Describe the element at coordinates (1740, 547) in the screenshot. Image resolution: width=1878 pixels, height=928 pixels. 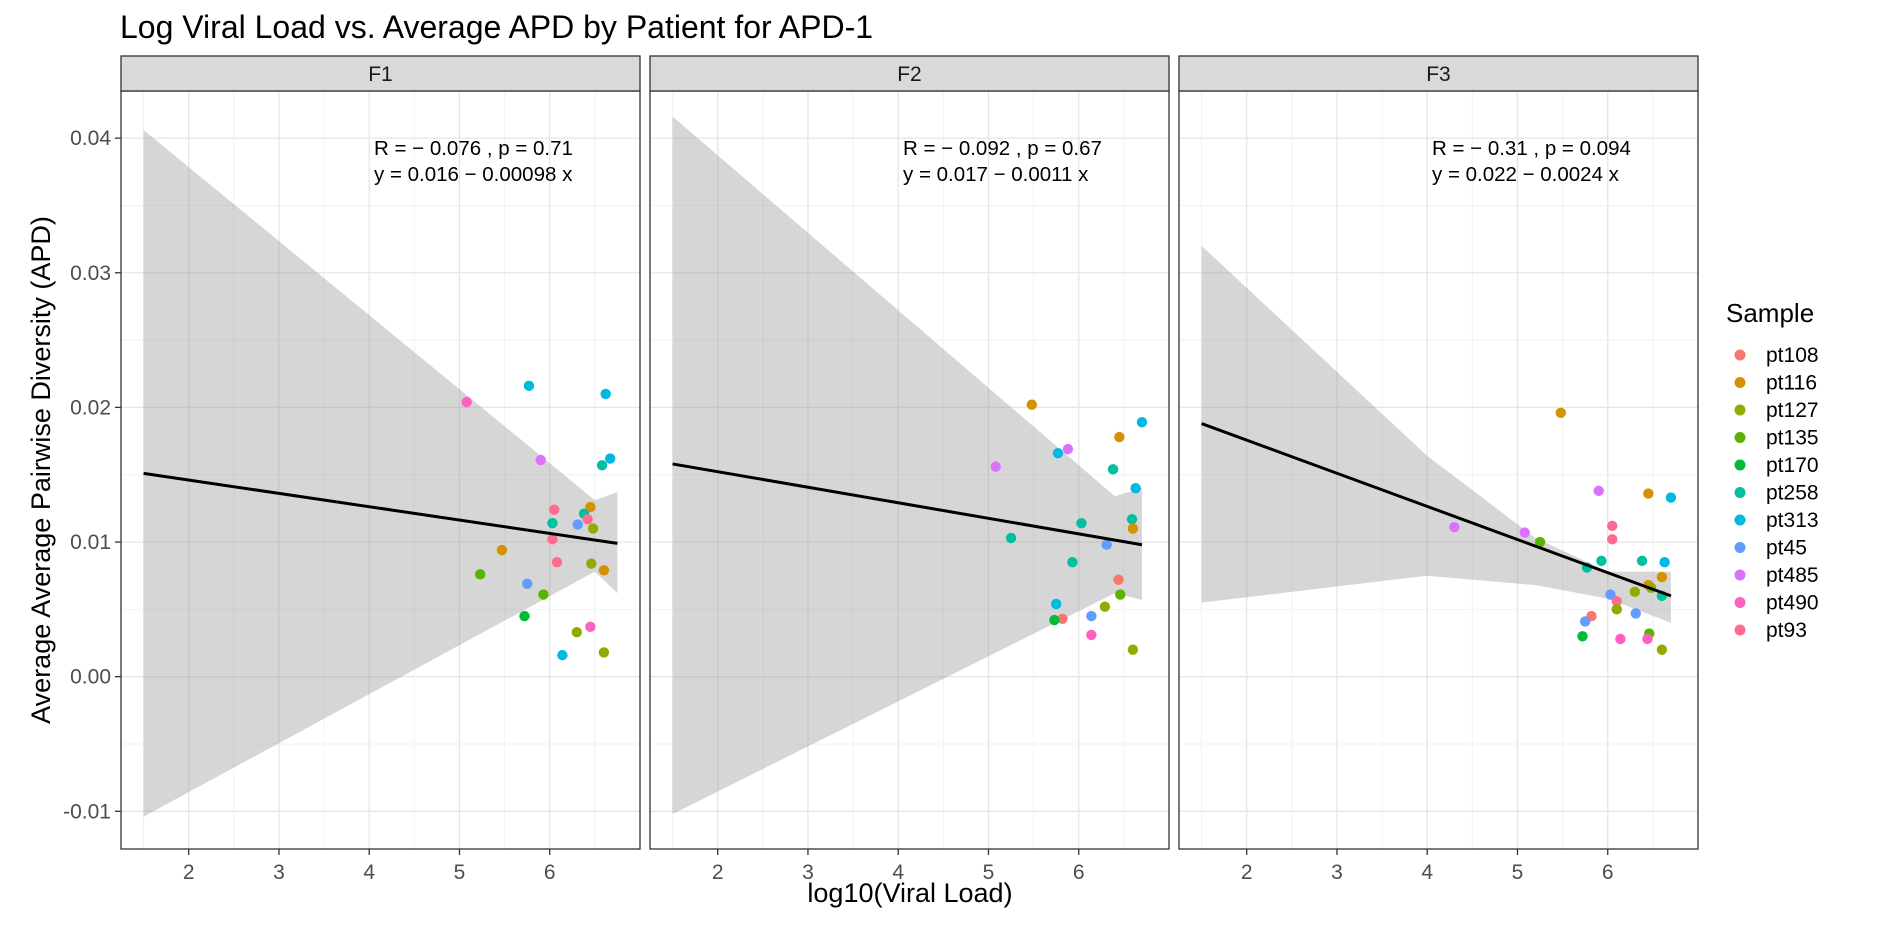
I see `legend-key-pt45` at that location.